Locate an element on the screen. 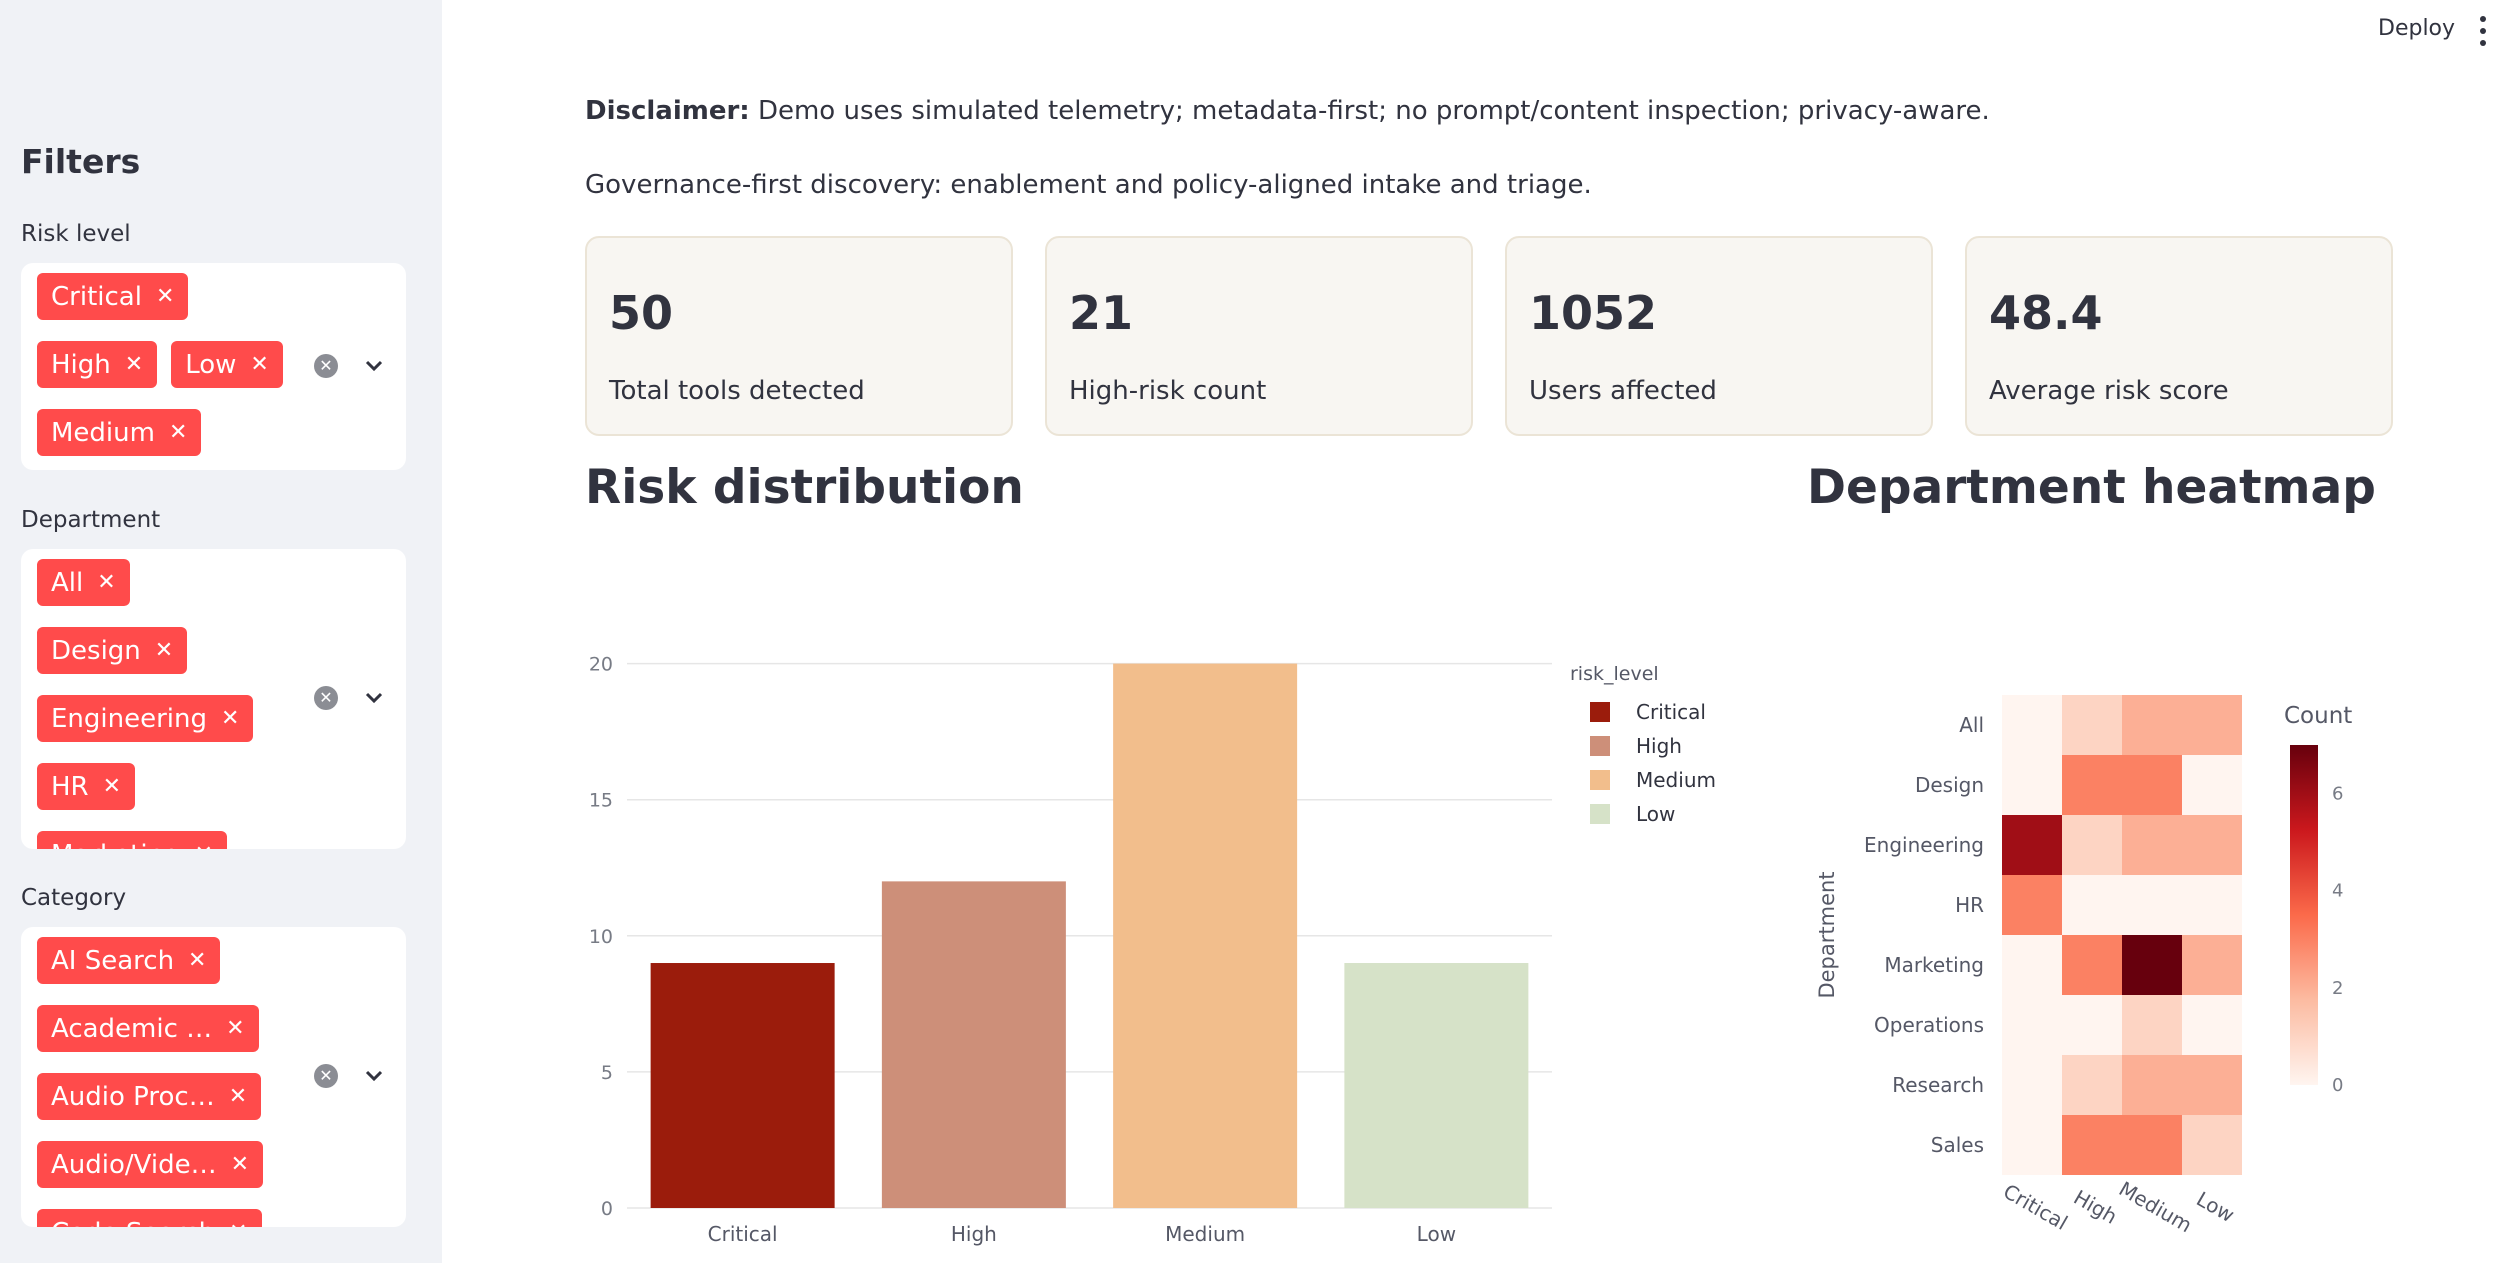  more-menu-icon is located at coordinates (2483, 31).